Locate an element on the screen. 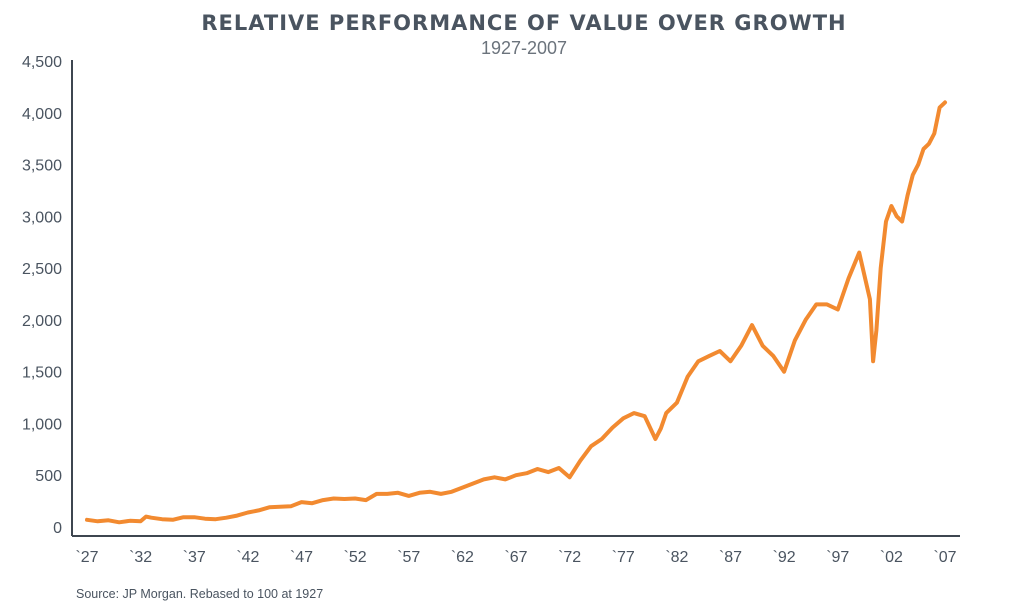  y-tick-label: 2,500 is located at coordinates (42, 269).